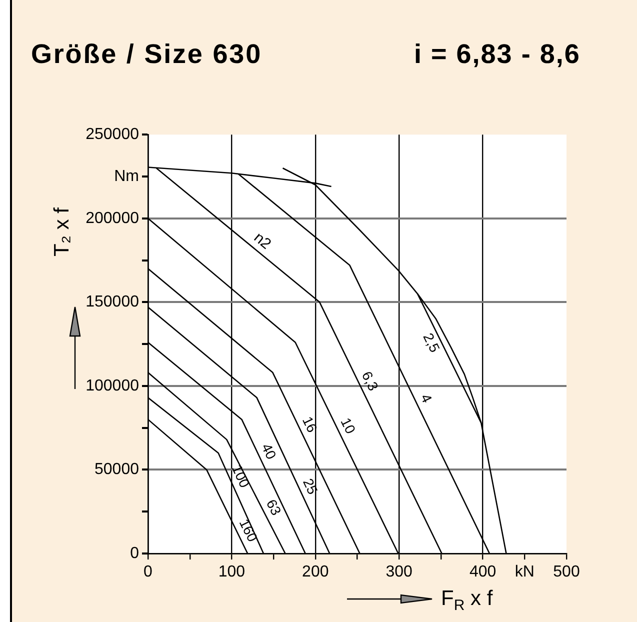  What do you see at coordinates (432, 343) in the screenshot?
I see `text: 2,5` at bounding box center [432, 343].